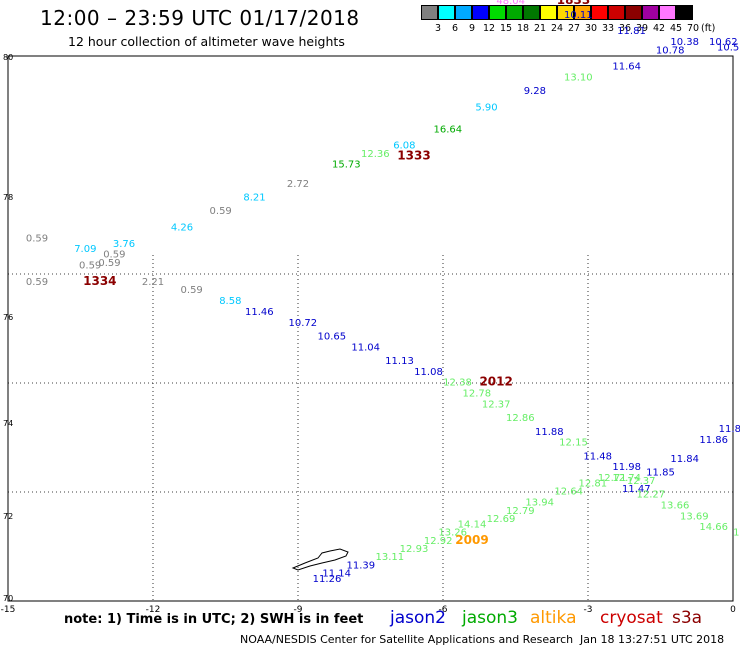 This screenshot has width=740, height=650. I want to click on island-coastline, so click(320, 559).